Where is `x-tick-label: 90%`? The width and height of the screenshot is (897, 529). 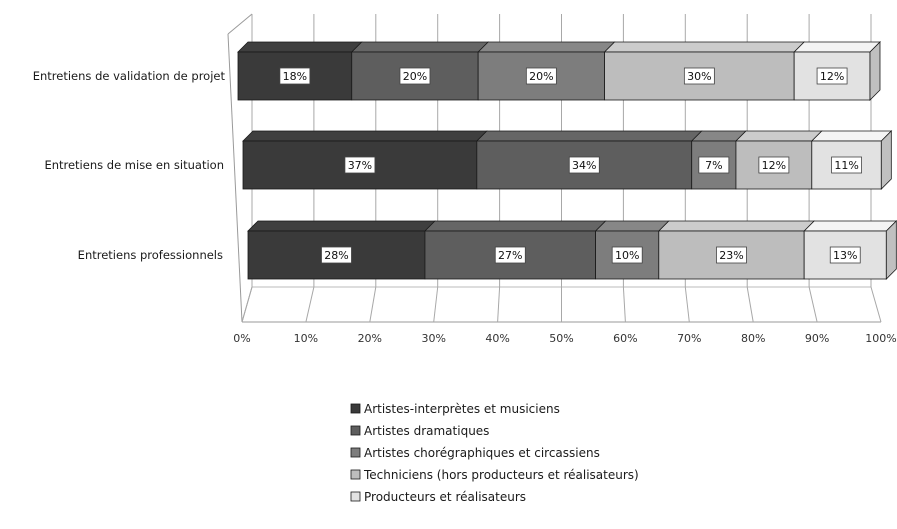 x-tick-label: 90% is located at coordinates (817, 338).